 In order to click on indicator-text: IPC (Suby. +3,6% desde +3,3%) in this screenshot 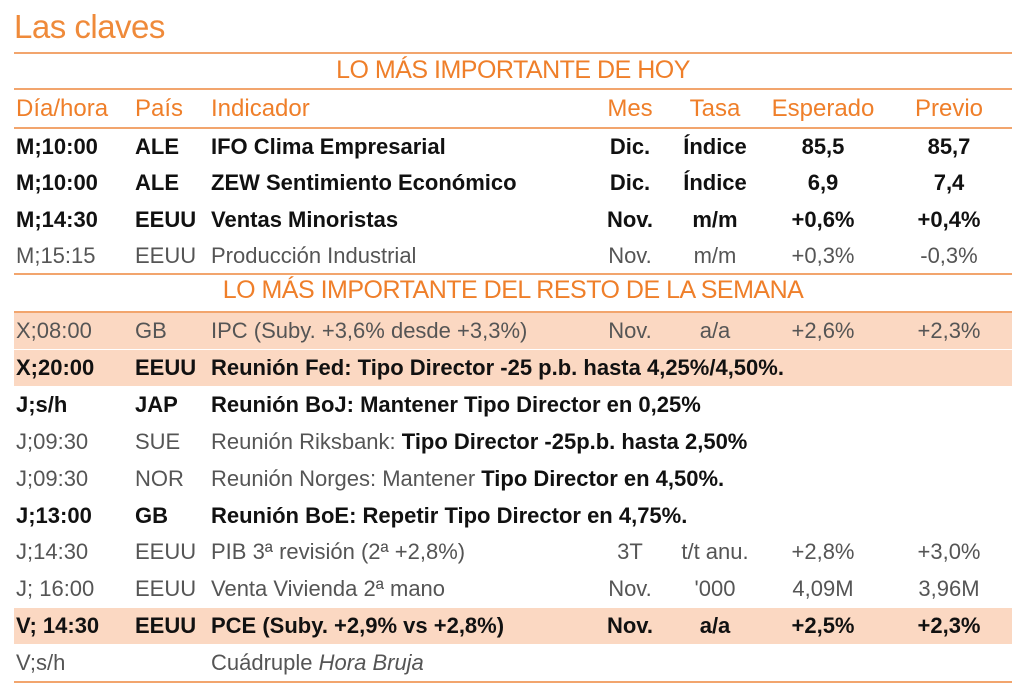, I will do `click(369, 330)`.